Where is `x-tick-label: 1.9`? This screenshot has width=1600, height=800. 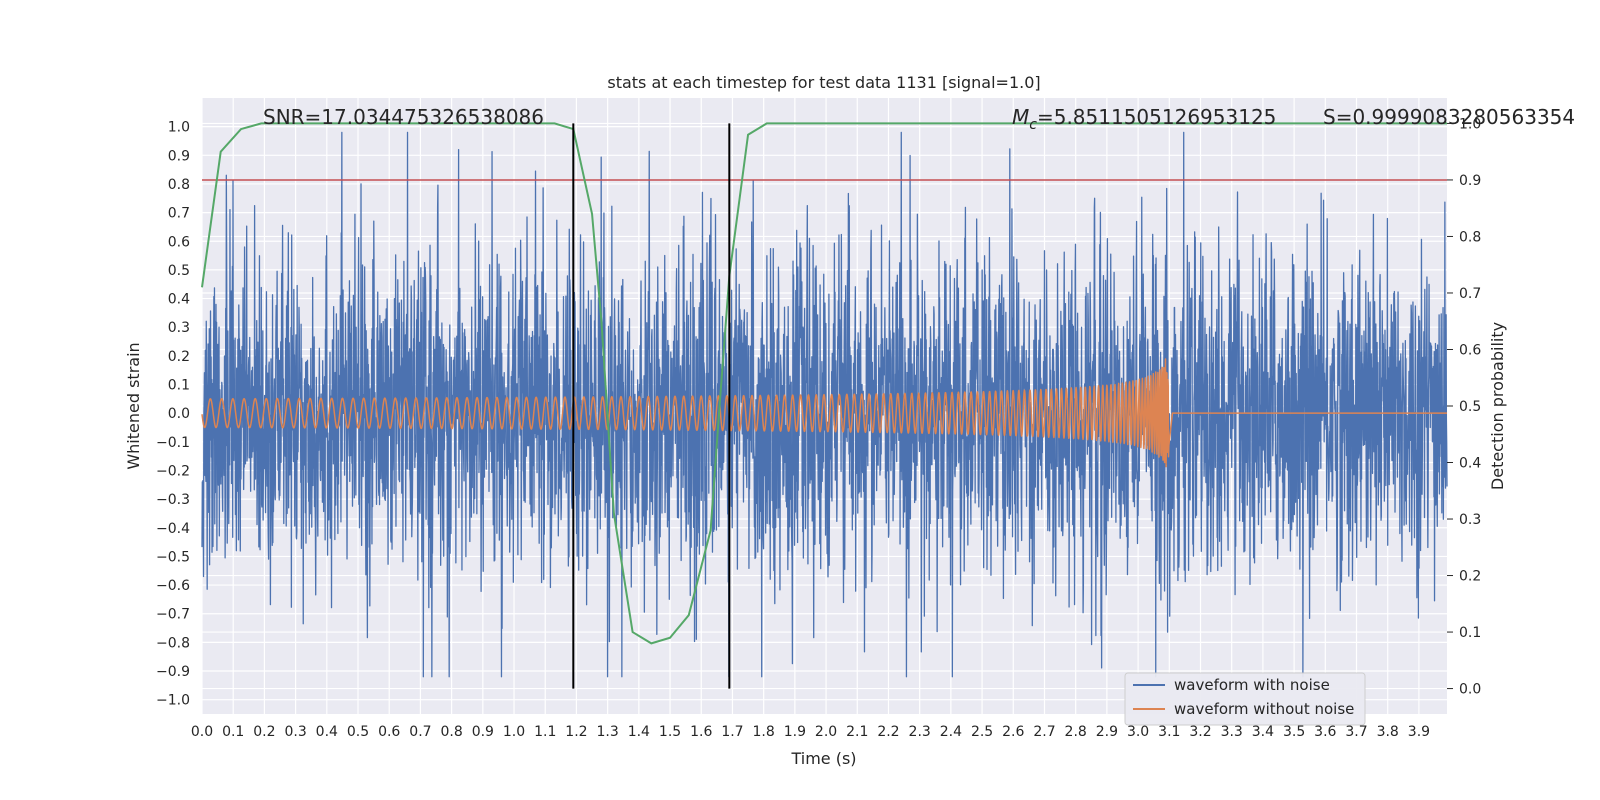
x-tick-label: 1.9 is located at coordinates (795, 732).